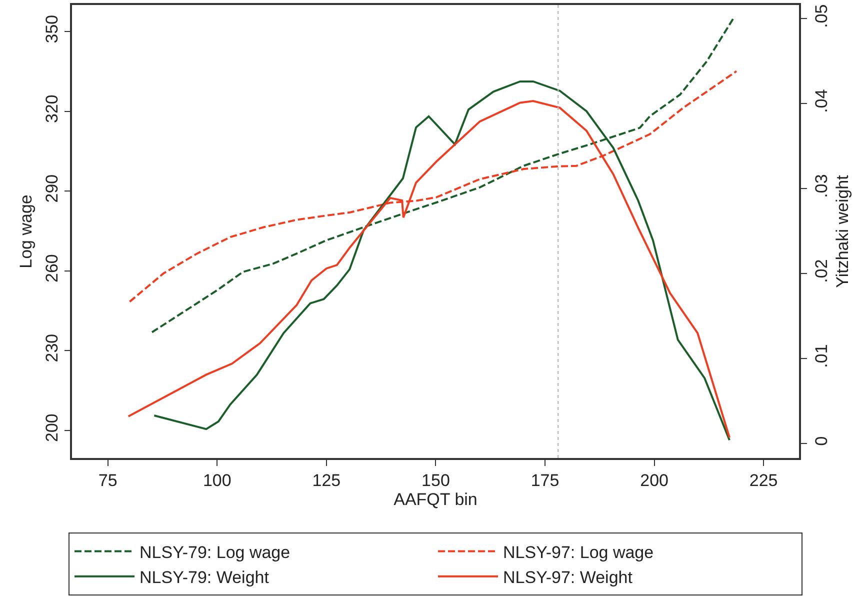  I want to click on y2-tick-label: .05, so click(822, 16).